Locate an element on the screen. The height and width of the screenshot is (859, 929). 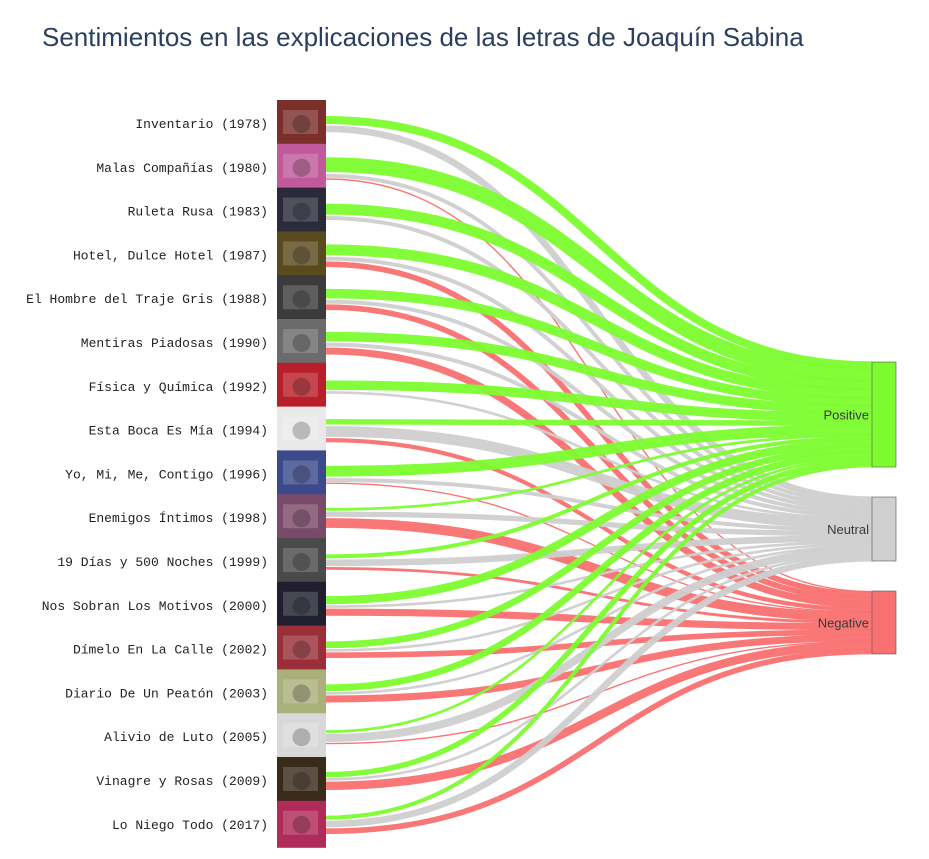
sentiment-label-negative: Negative is located at coordinates (843, 623).